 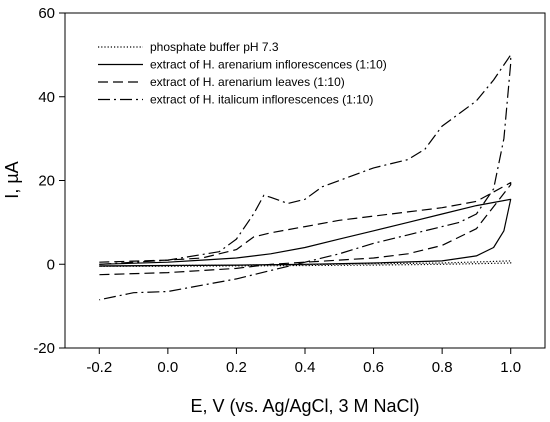 What do you see at coordinates (167, 367) in the screenshot?
I see `x-tick-label: 0.0` at bounding box center [167, 367].